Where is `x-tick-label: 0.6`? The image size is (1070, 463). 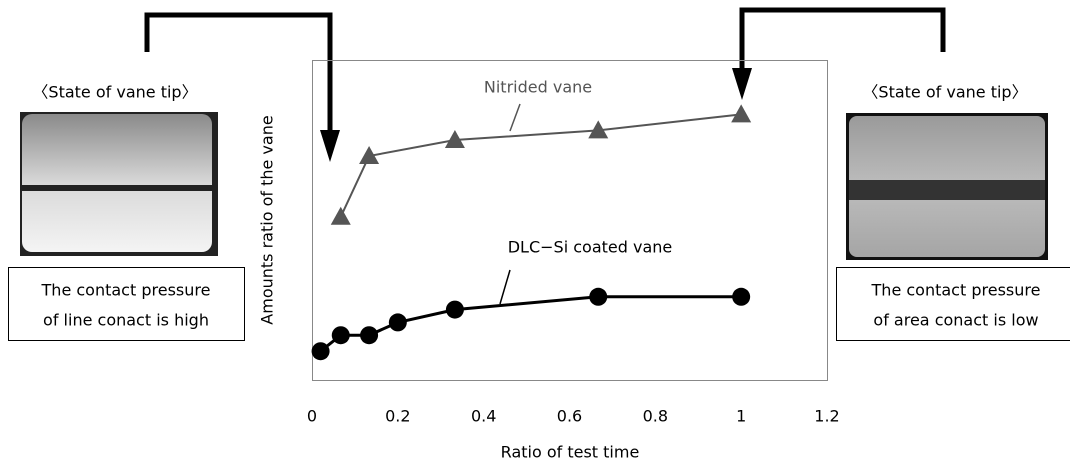
x-tick-label: 0.6 is located at coordinates (569, 416).